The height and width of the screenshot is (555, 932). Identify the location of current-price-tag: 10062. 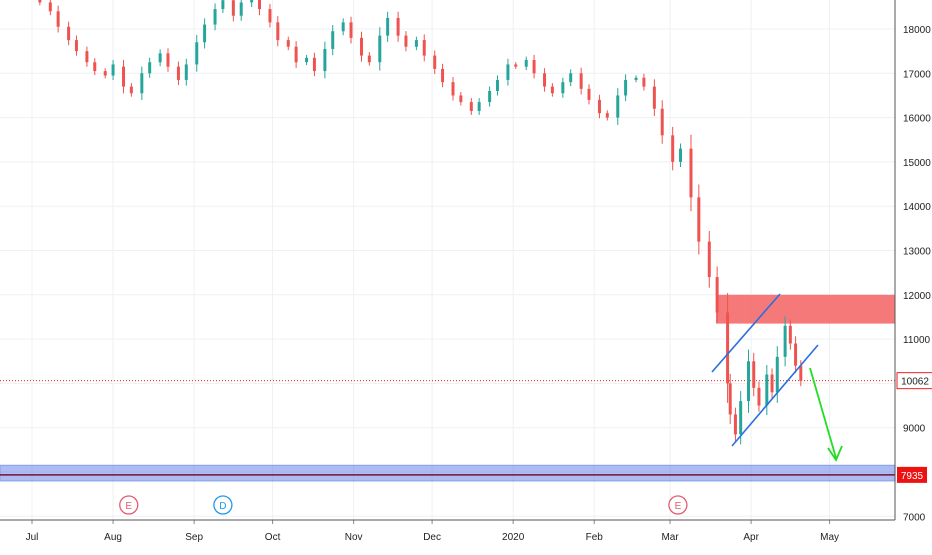
(914, 381).